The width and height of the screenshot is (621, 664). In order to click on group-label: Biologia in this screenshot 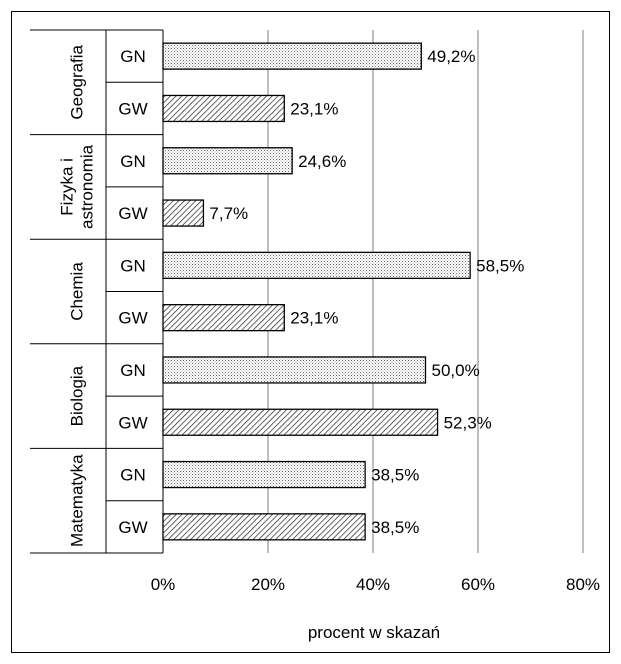, I will do `click(76, 395)`.